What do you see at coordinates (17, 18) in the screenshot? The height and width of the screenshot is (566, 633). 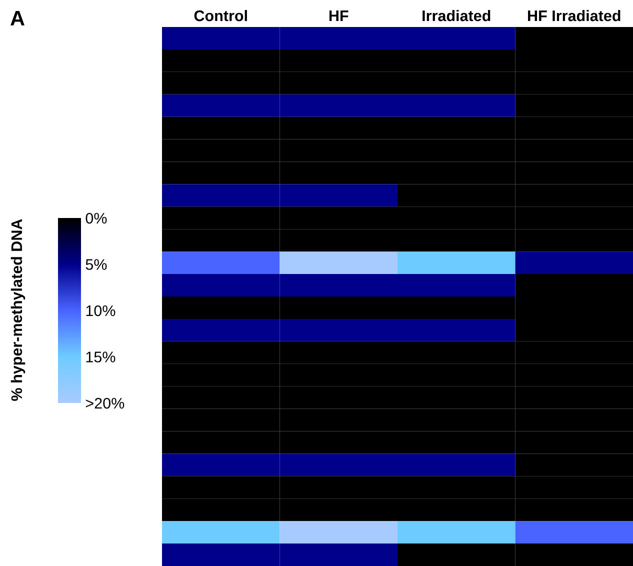 I see `text: A` at bounding box center [17, 18].